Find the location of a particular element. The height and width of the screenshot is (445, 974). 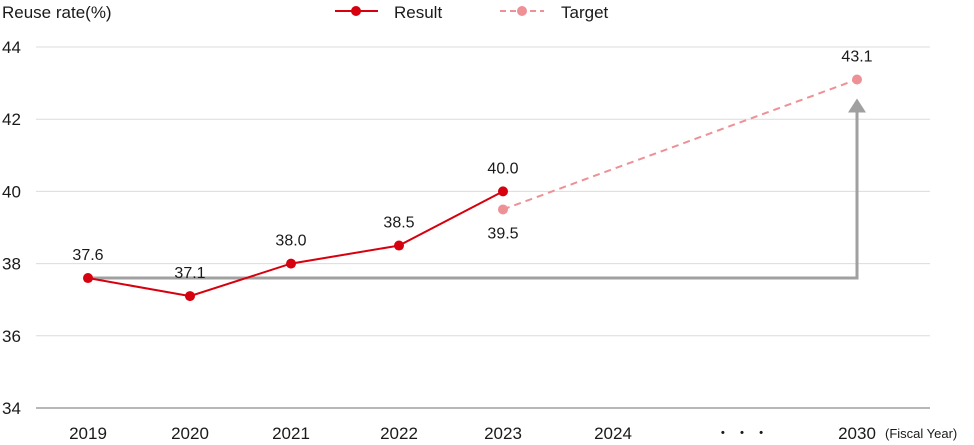

x-tick-label: 2019 is located at coordinates (88, 433).